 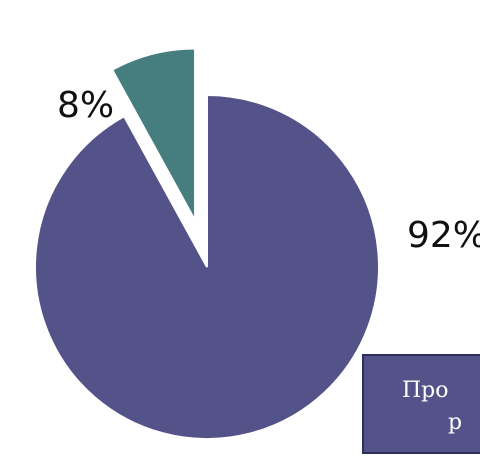 What do you see at coordinates (443, 235) in the screenshot?
I see `slice-label-92: 92%` at bounding box center [443, 235].